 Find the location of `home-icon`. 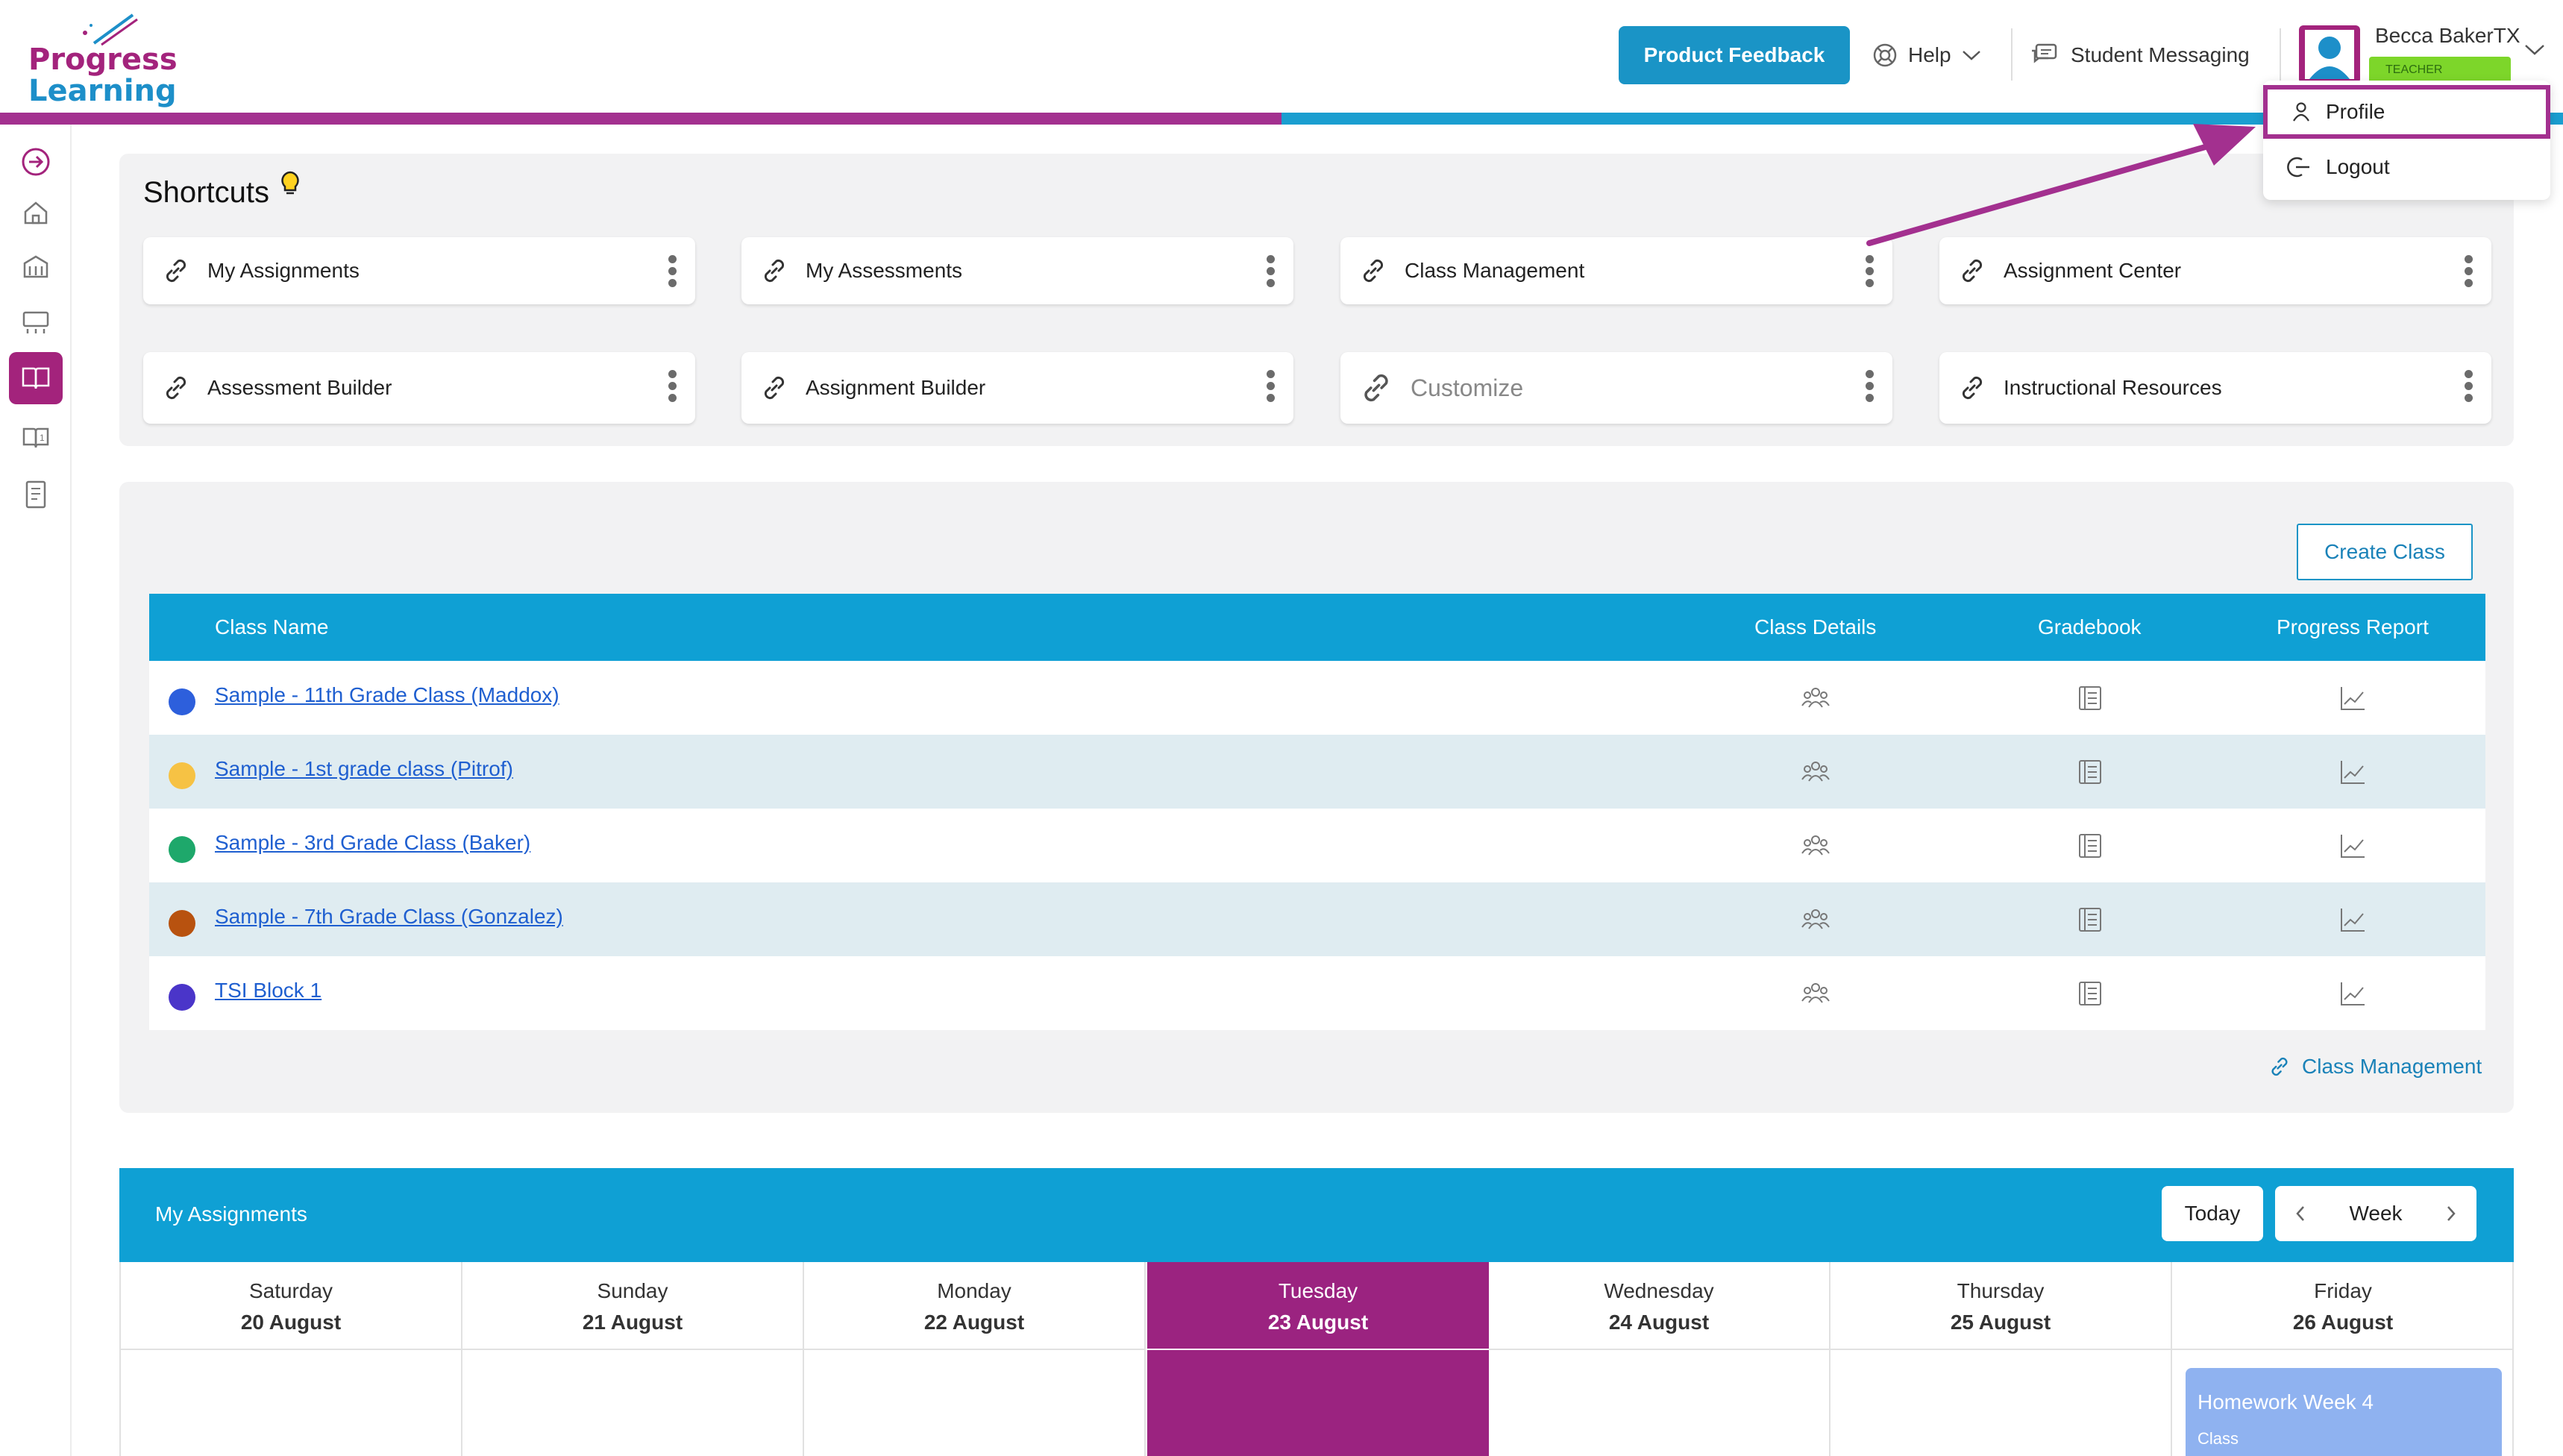

home-icon is located at coordinates (36, 213).